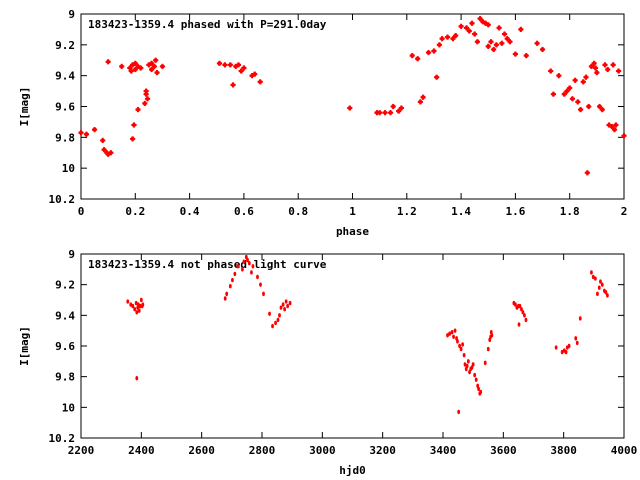 Image resolution: width=640 pixels, height=480 pixels. What do you see at coordinates (352, 211) in the screenshot?
I see `x-tick-label: 1` at bounding box center [352, 211].